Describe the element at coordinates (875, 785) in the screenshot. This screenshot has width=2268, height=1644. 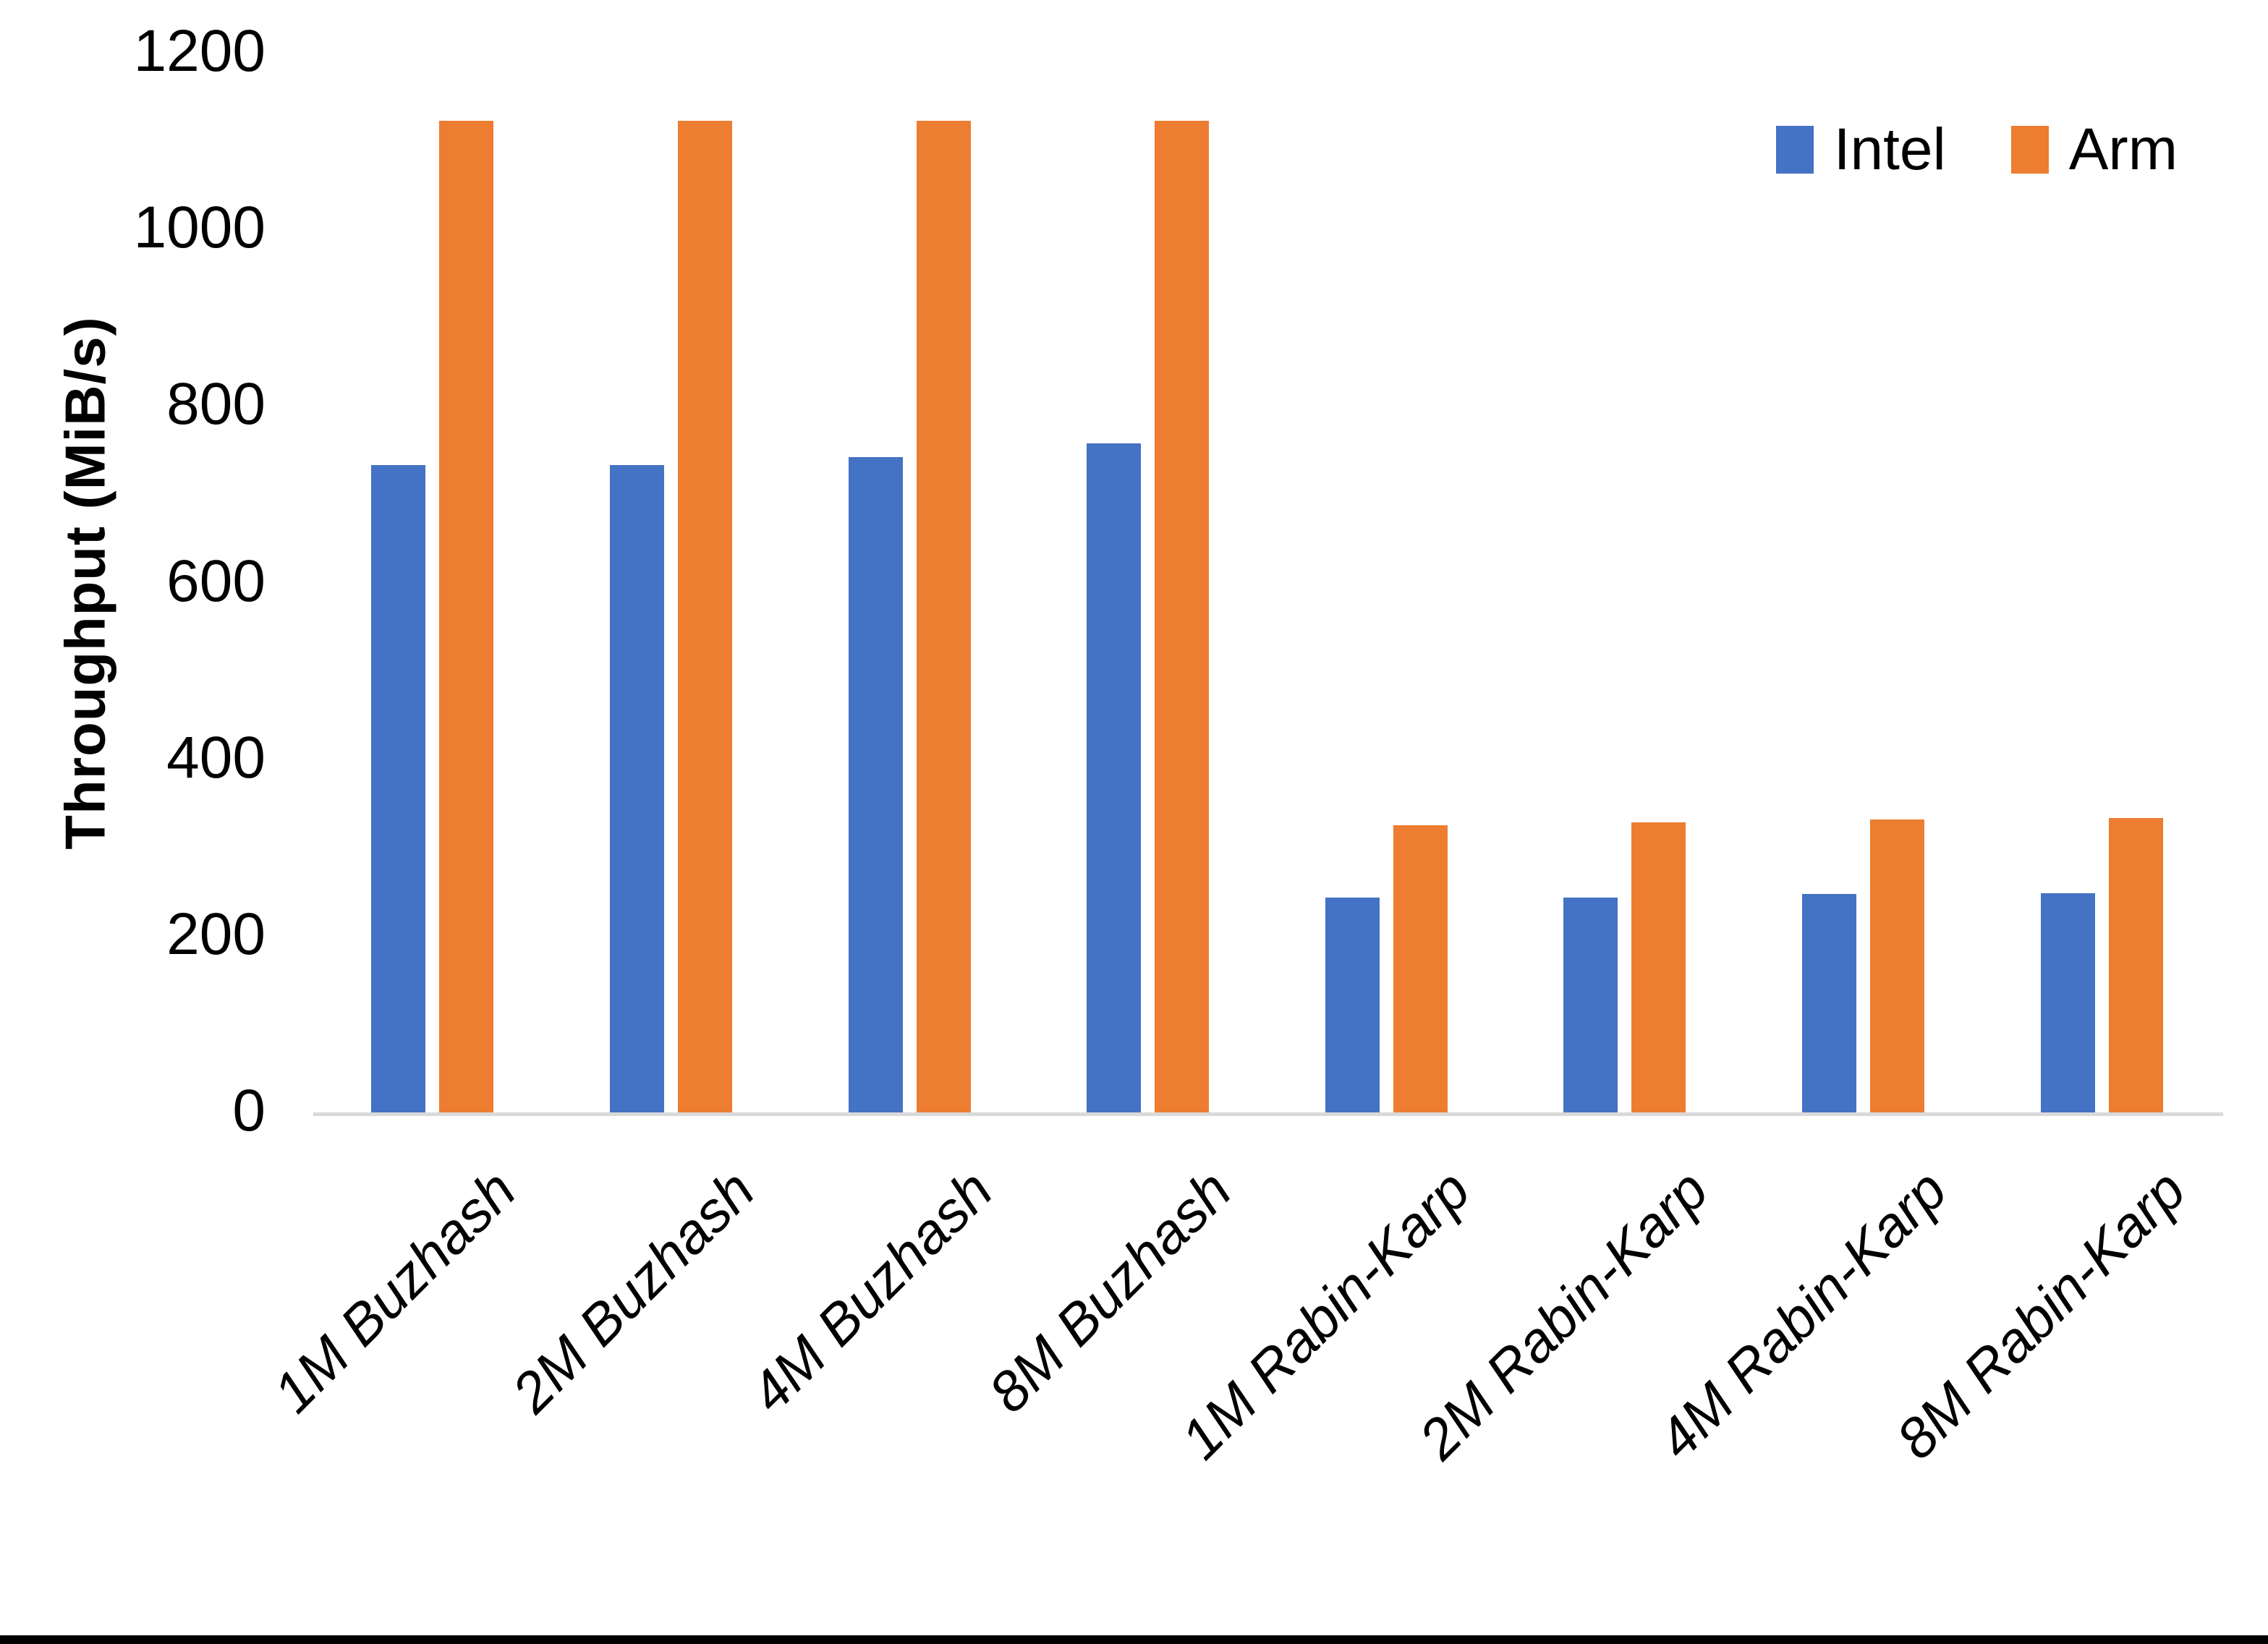
I see `bar-intel-4m-buzhash` at that location.